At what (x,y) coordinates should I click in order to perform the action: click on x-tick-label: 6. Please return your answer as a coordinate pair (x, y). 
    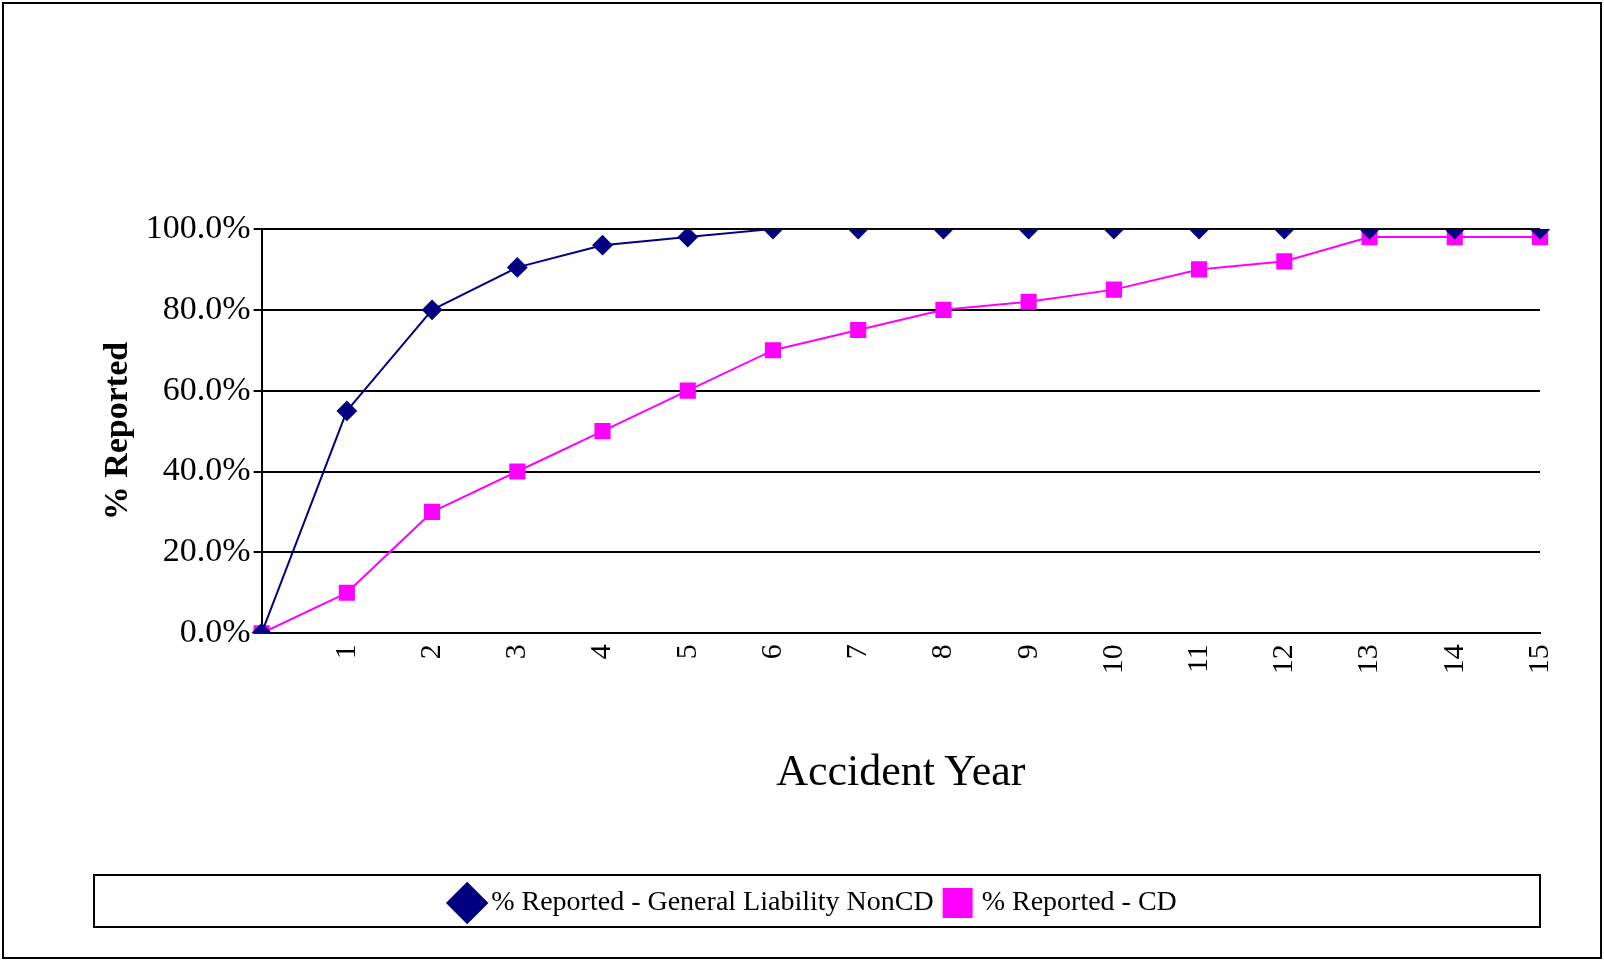
    Looking at the image, I should click on (770, 652).